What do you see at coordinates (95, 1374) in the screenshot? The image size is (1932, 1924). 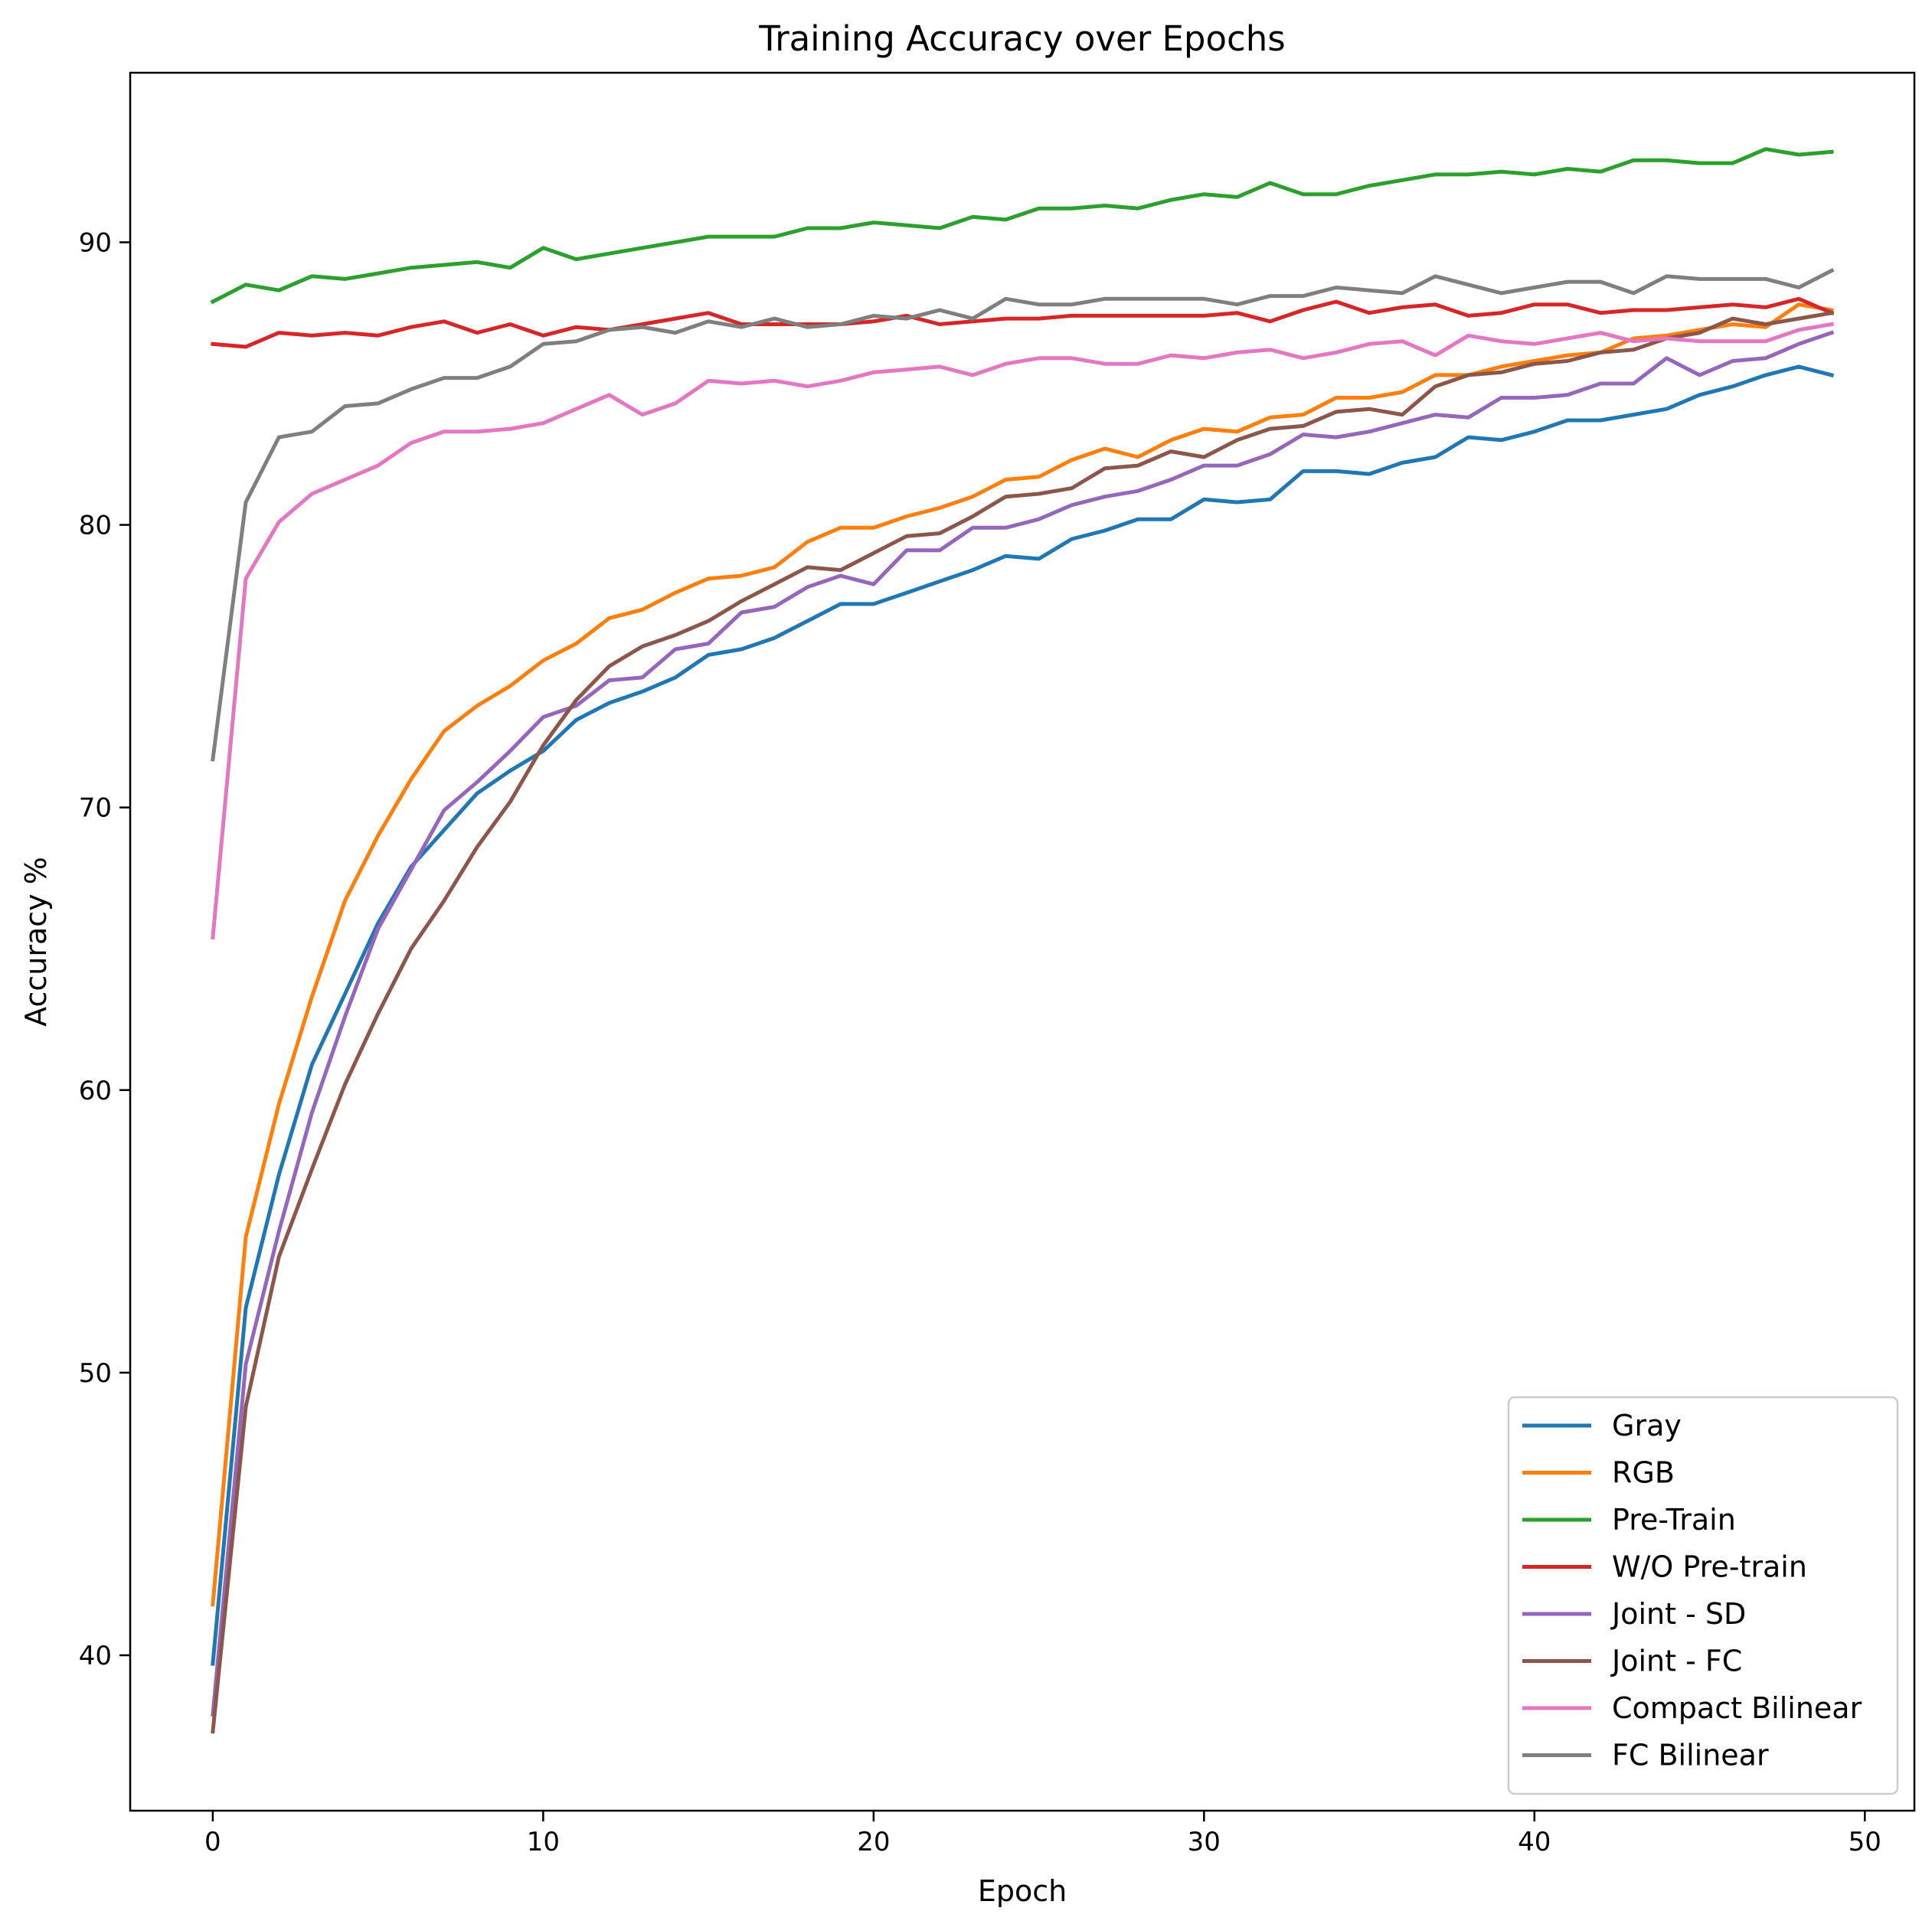 I see `y-tick-label: 50` at bounding box center [95, 1374].